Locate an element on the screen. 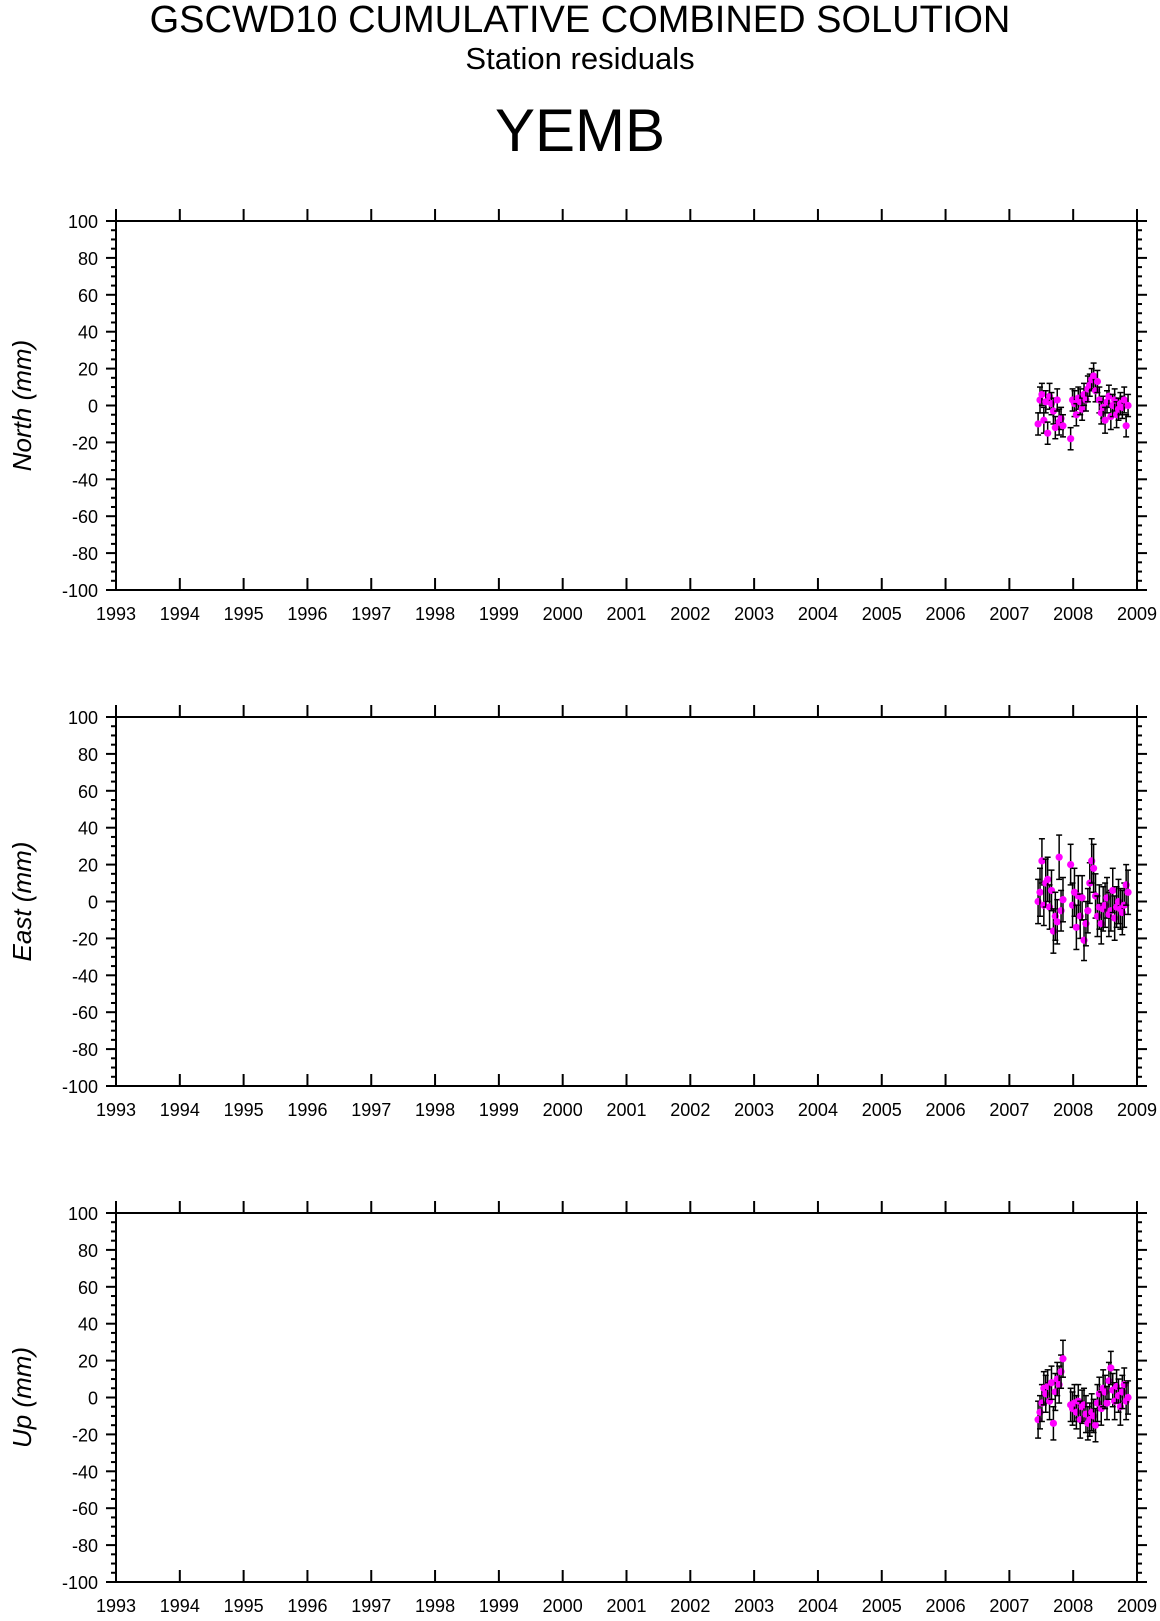 The height and width of the screenshot is (1621, 1160). y-tick-label: 20 is located at coordinates (88, 370).